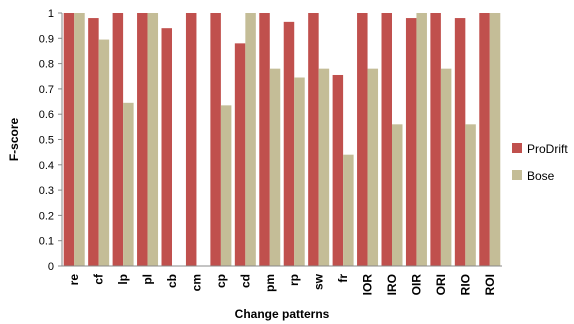 This screenshot has height=324, width=574. What do you see at coordinates (435, 139) in the screenshot?
I see `bar-prodrift-ori` at bounding box center [435, 139].